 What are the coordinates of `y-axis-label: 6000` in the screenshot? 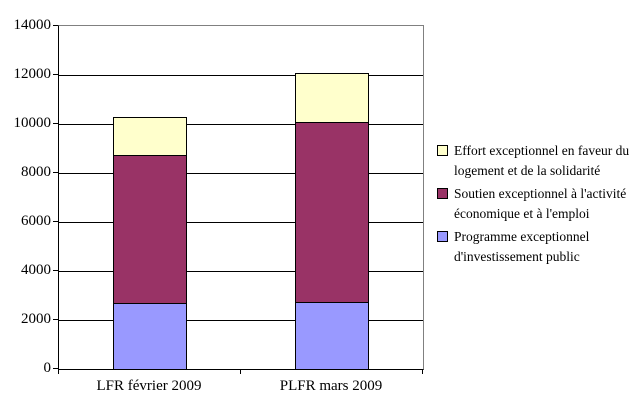 It's located at (36, 221).